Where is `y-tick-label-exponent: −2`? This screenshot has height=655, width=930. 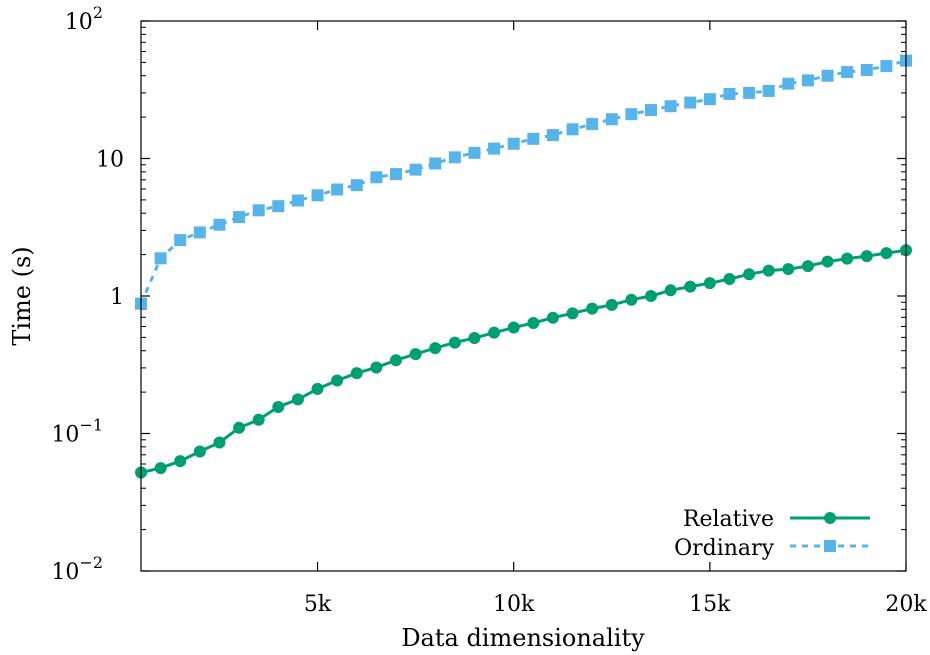 y-tick-label-exponent: −2 is located at coordinates (91, 562).